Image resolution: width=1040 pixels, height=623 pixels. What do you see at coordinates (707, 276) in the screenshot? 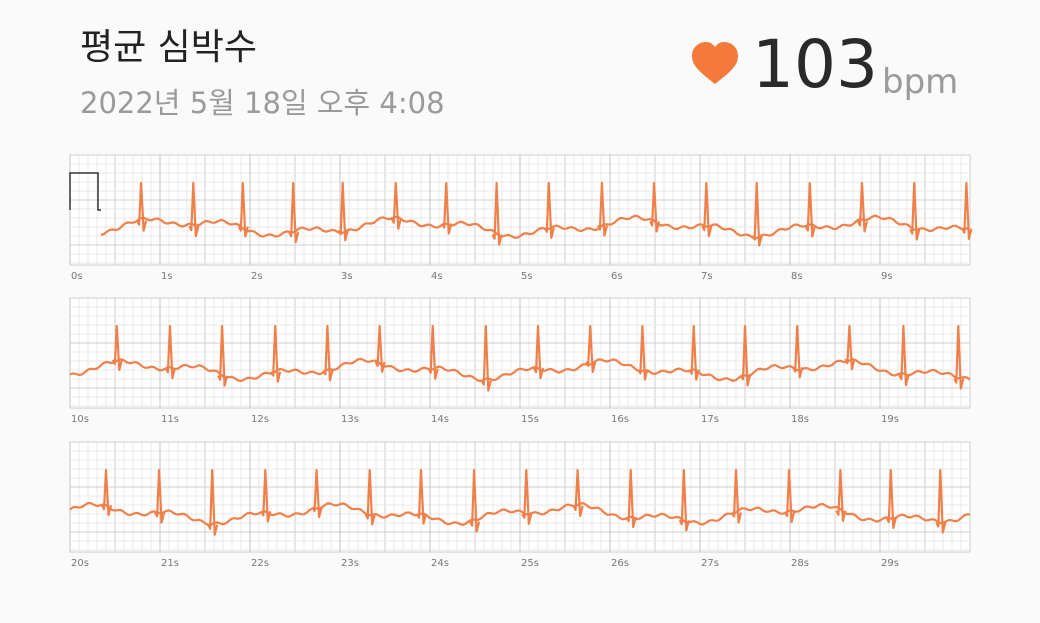
I see `x-tick-label: 7s` at bounding box center [707, 276].